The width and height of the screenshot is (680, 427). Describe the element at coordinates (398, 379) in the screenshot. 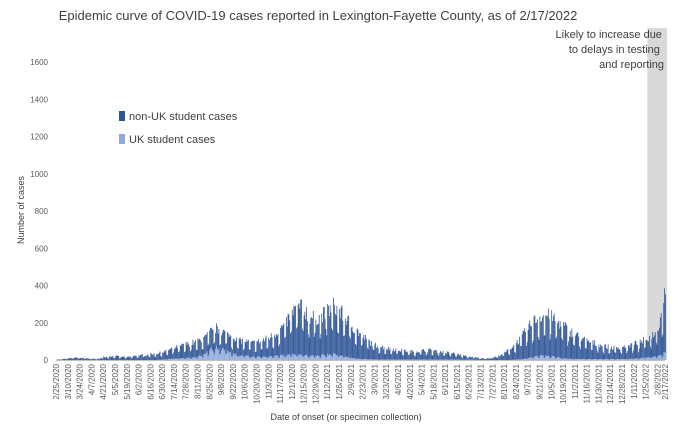

I see `x-tick-label: 4/6/2021` at that location.